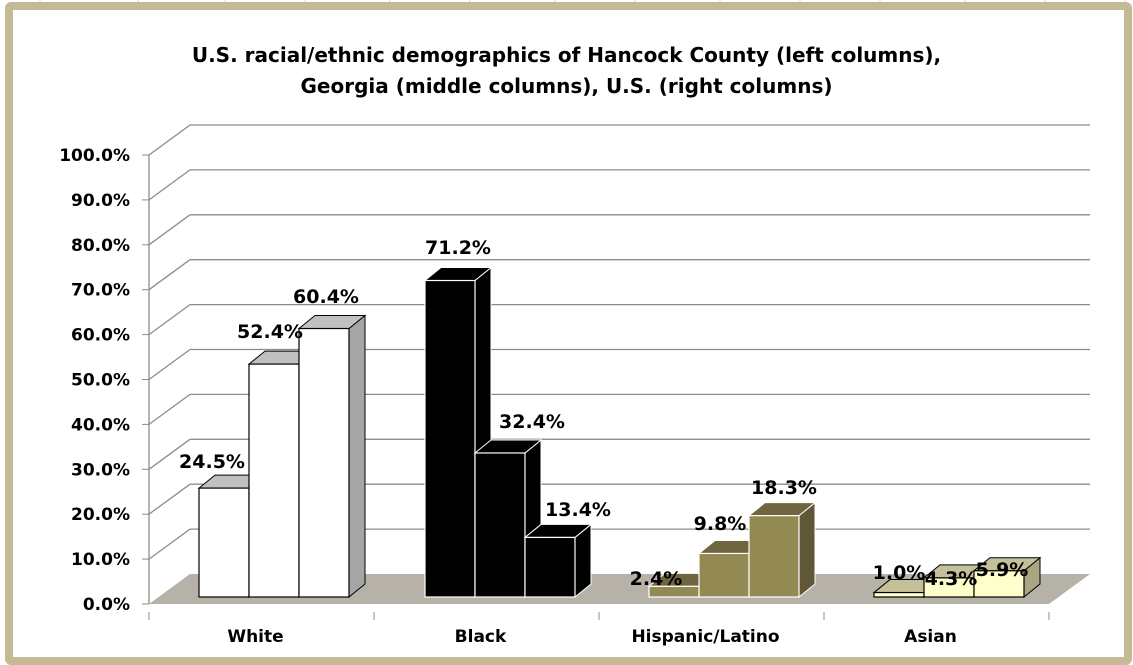  Describe the element at coordinates (732, 550) in the screenshot. I see `category-group-hispanic-latino` at that location.